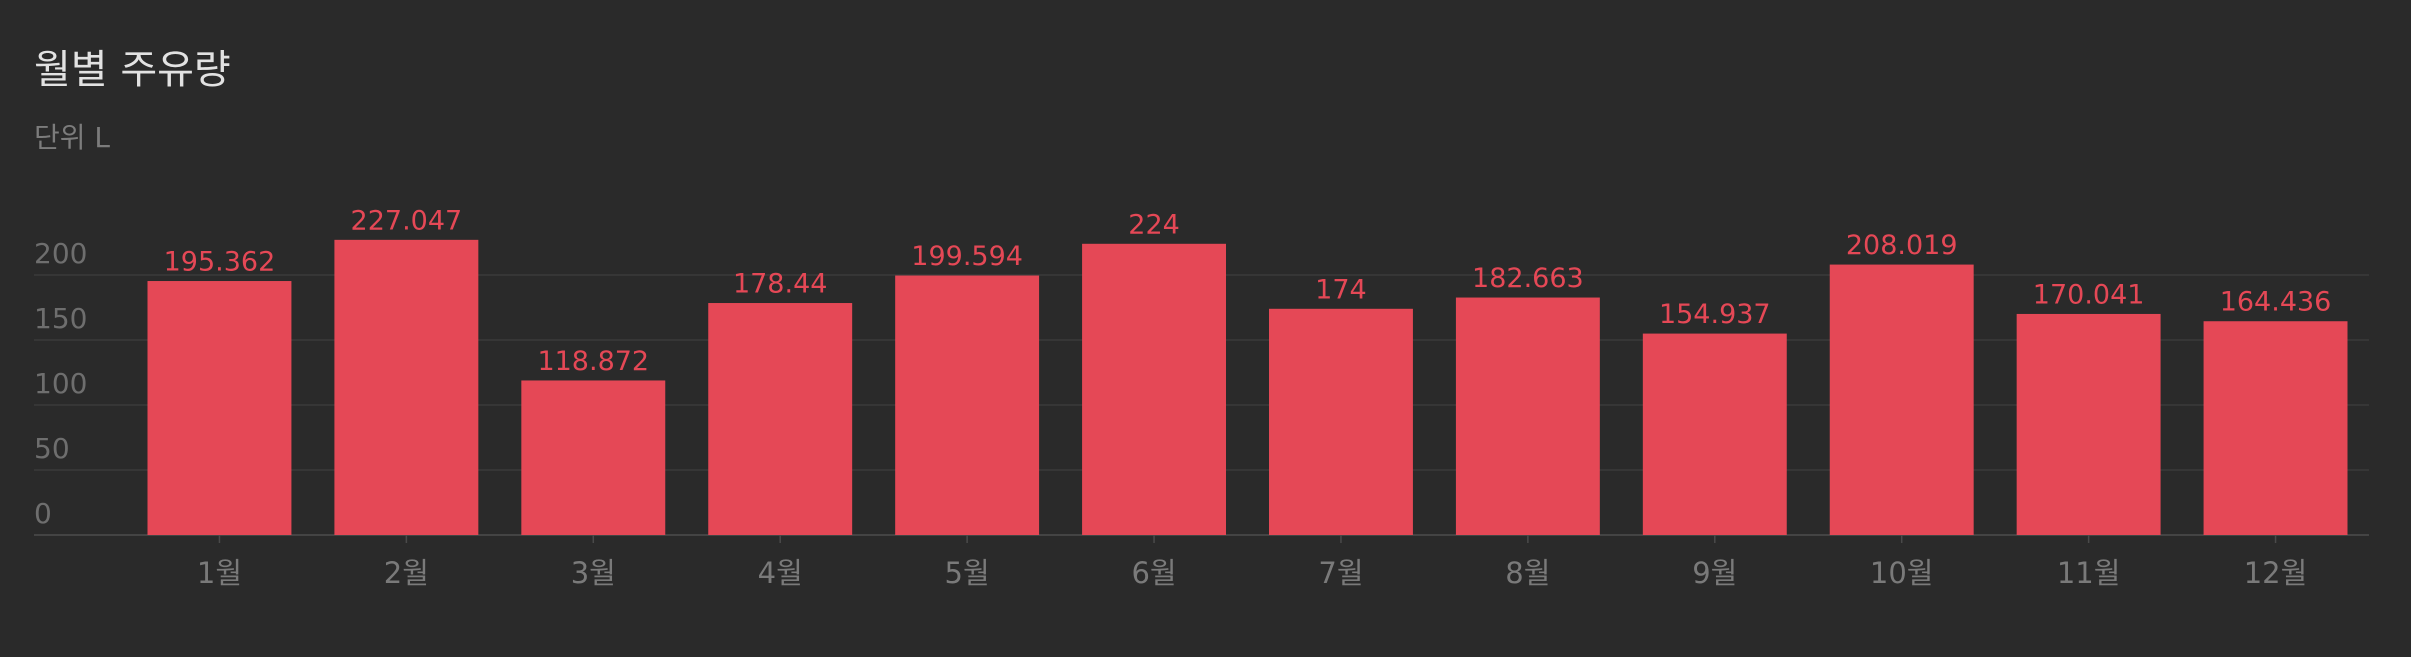  What do you see at coordinates (2276, 573) in the screenshot?
I see `x-tick-label: 12월` at bounding box center [2276, 573].